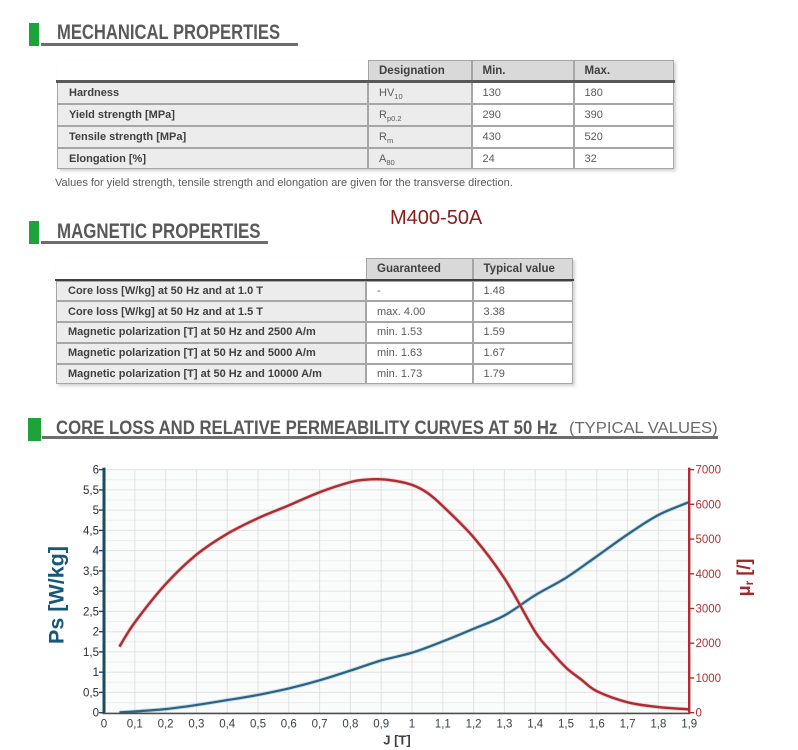 This screenshot has width=798, height=750. I want to click on svg-text: 1,6, so click(597, 725).